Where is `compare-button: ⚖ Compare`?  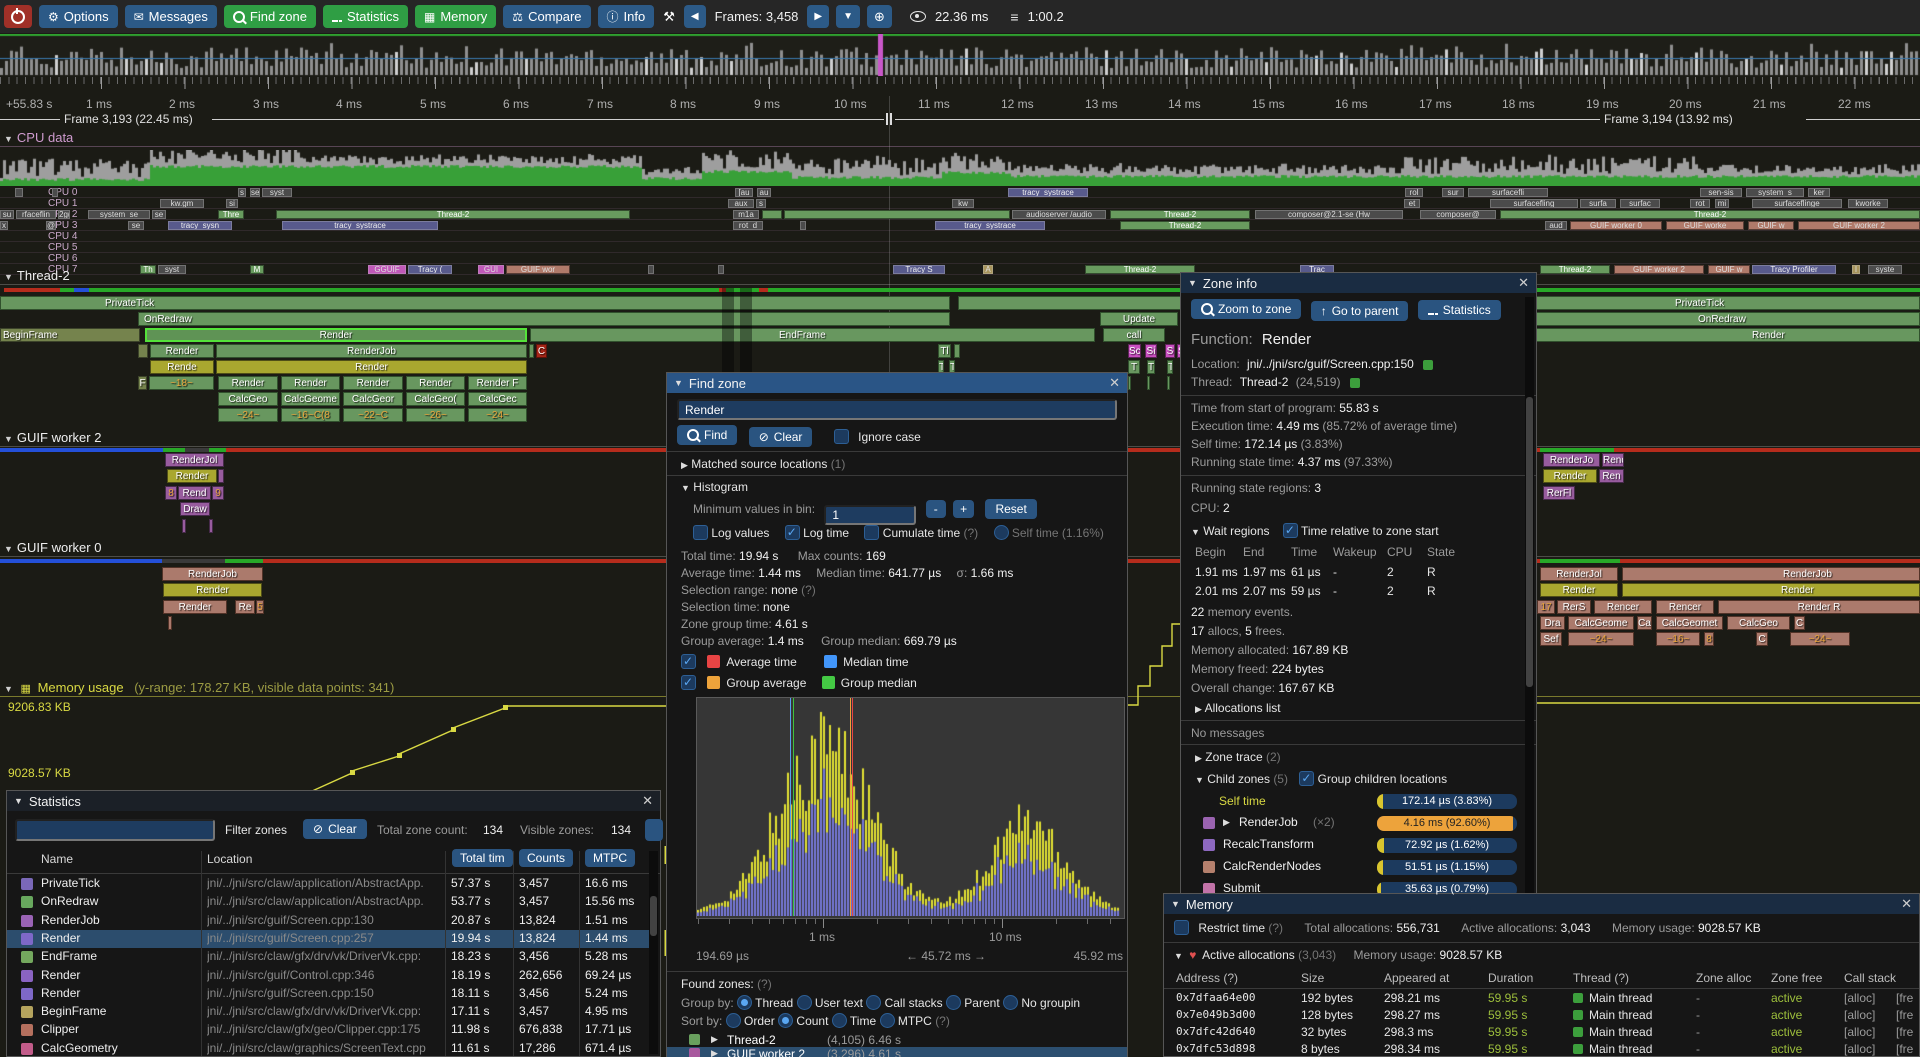
compare-button: ⚖ Compare is located at coordinates (547, 16).